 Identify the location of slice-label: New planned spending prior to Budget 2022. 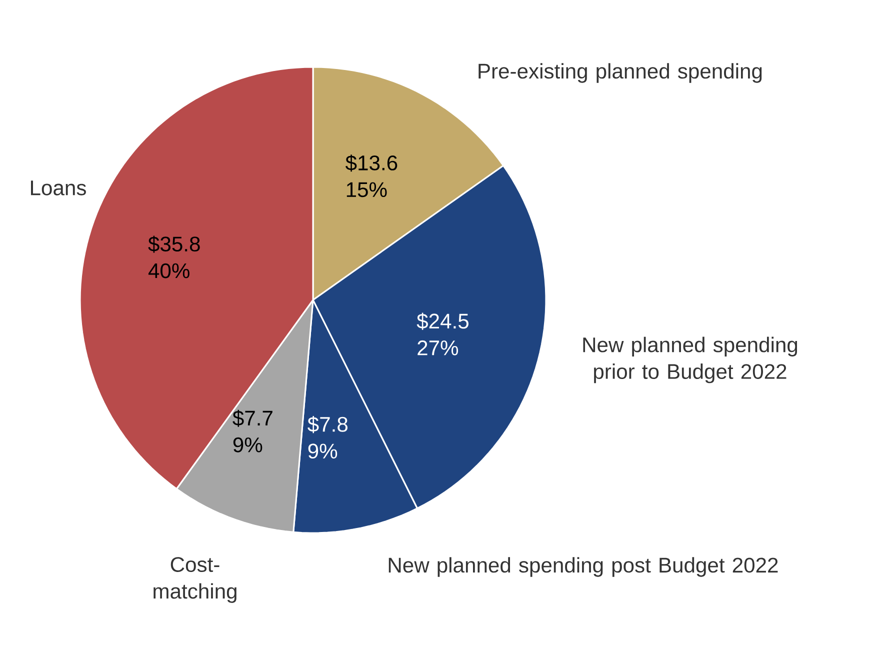
(690, 360).